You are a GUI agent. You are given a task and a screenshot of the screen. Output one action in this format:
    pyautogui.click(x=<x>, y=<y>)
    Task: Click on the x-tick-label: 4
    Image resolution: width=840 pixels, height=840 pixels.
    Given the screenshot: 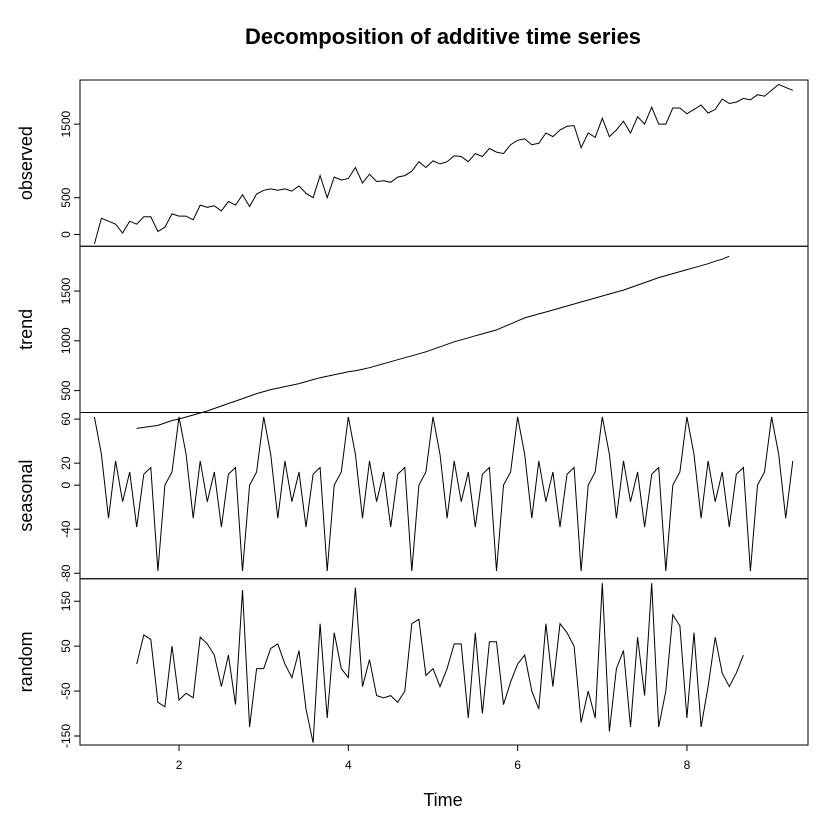 What is the action you would take?
    pyautogui.click(x=348, y=765)
    